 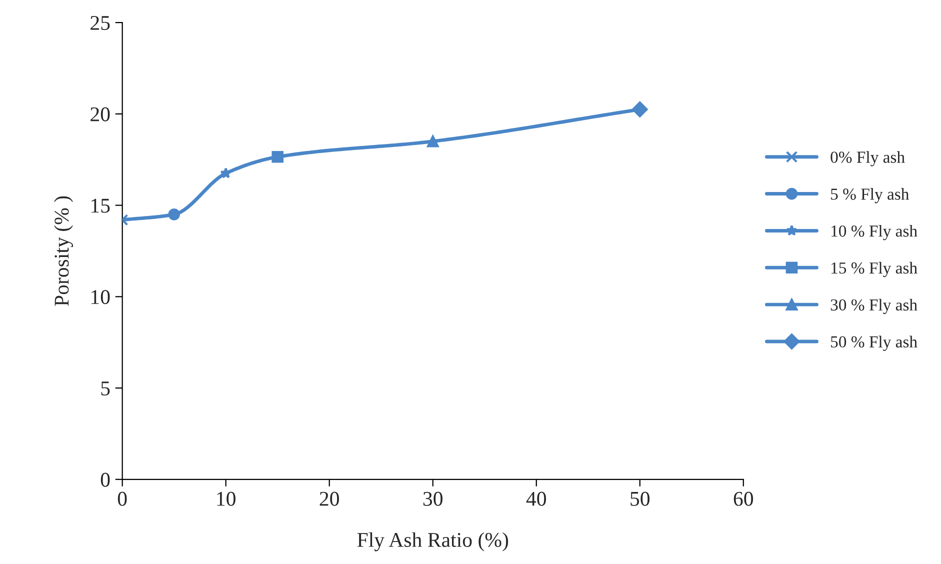 What do you see at coordinates (100, 23) in the screenshot?
I see `y-tick-label: 25` at bounding box center [100, 23].